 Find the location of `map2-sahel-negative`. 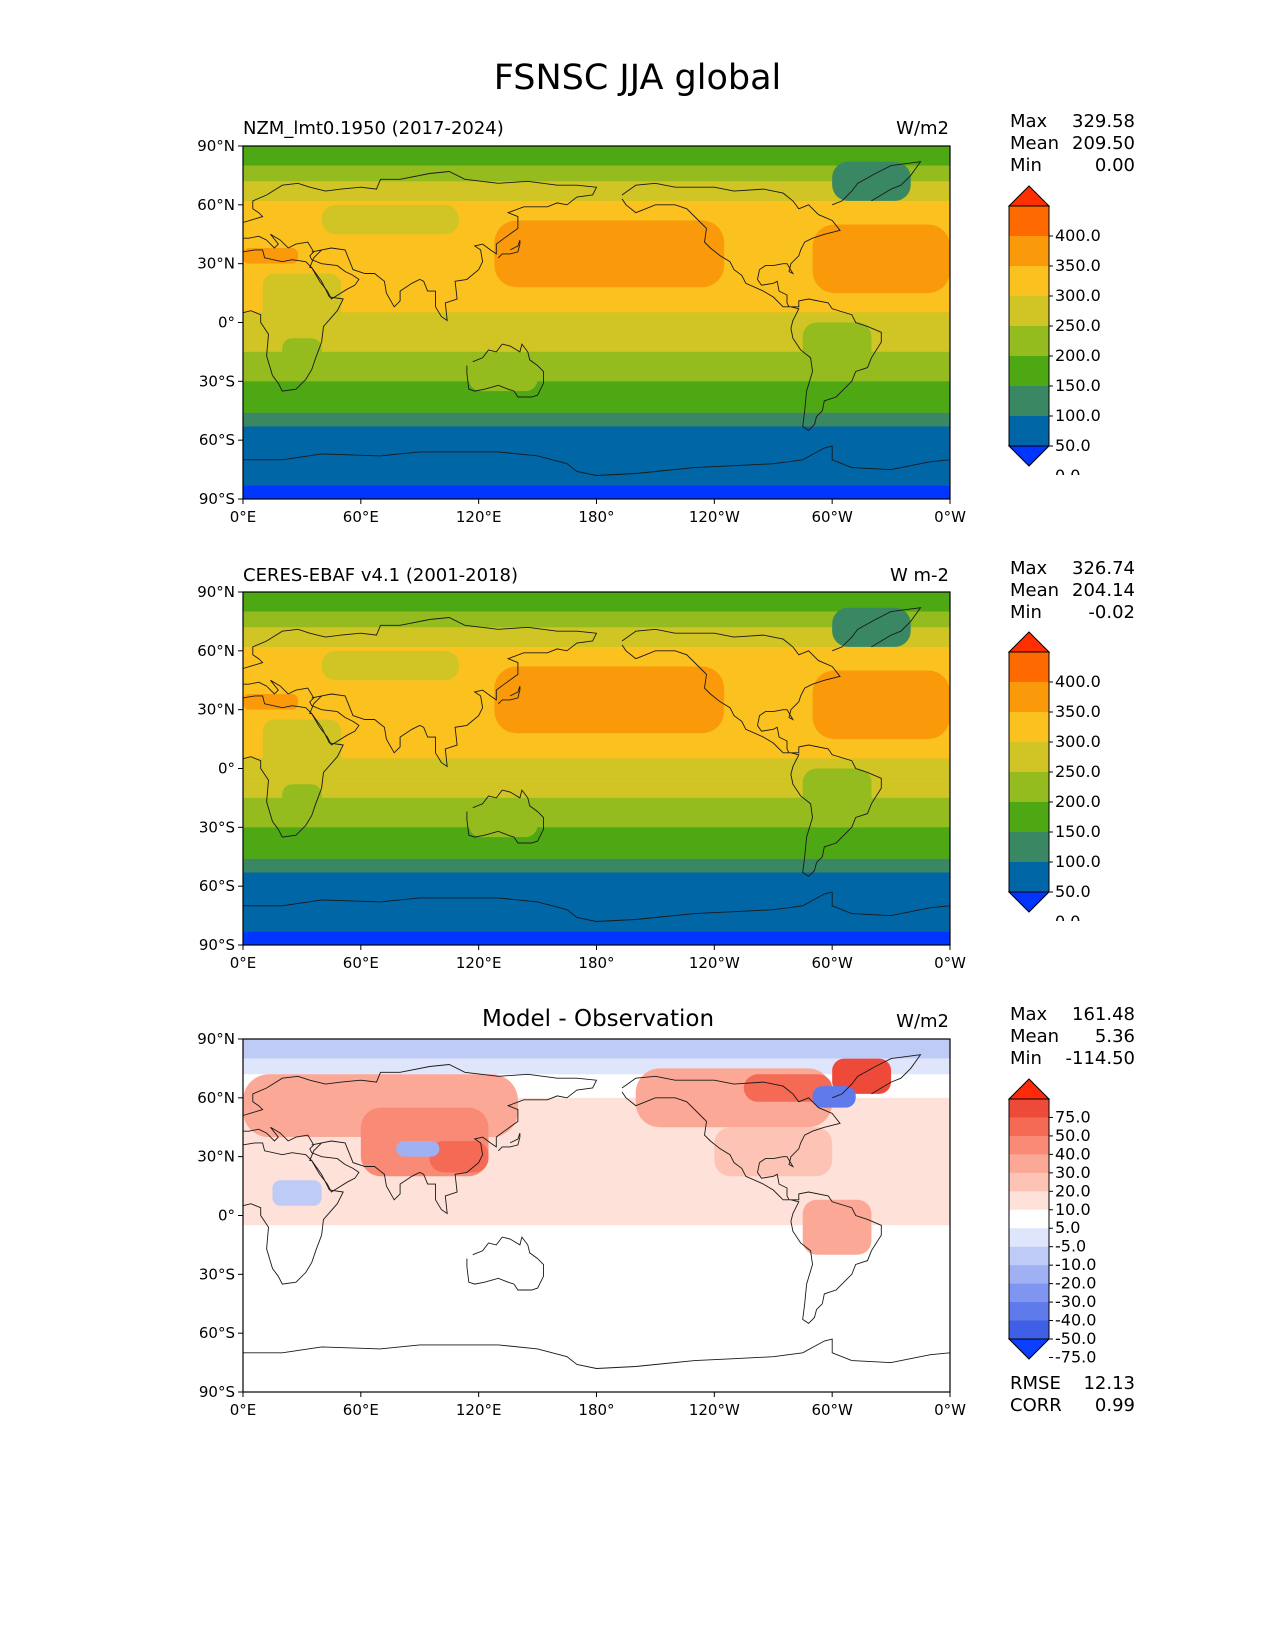

map2-sahel-negative is located at coordinates (297, 1193).